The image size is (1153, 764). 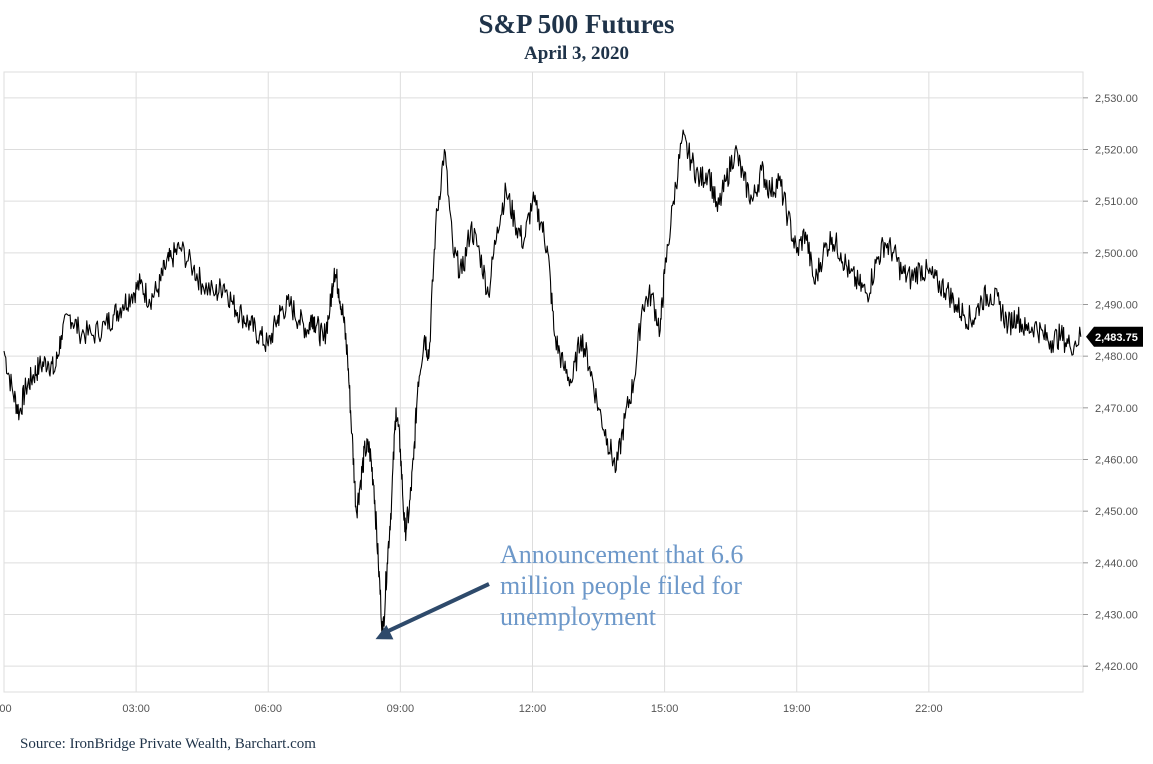 What do you see at coordinates (1116, 306) in the screenshot?
I see `y-tick-label: 2,490.00` at bounding box center [1116, 306].